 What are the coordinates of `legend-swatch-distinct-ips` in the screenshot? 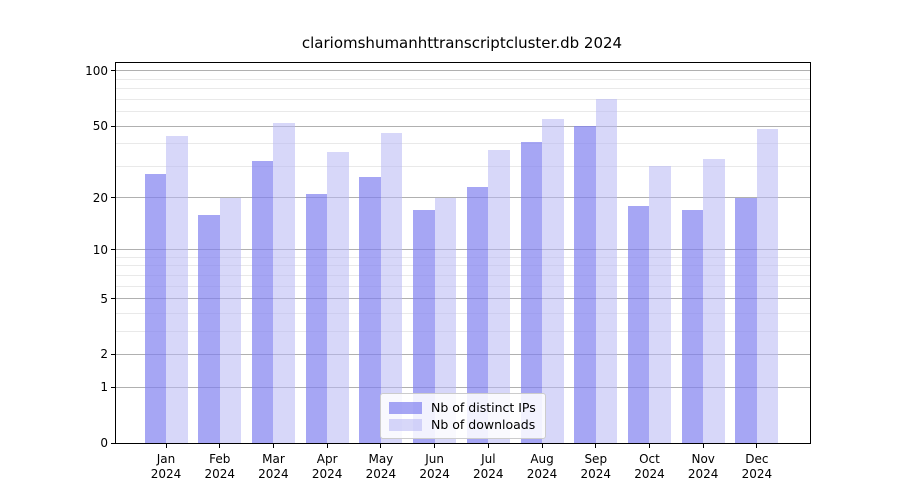 It's located at (405, 407).